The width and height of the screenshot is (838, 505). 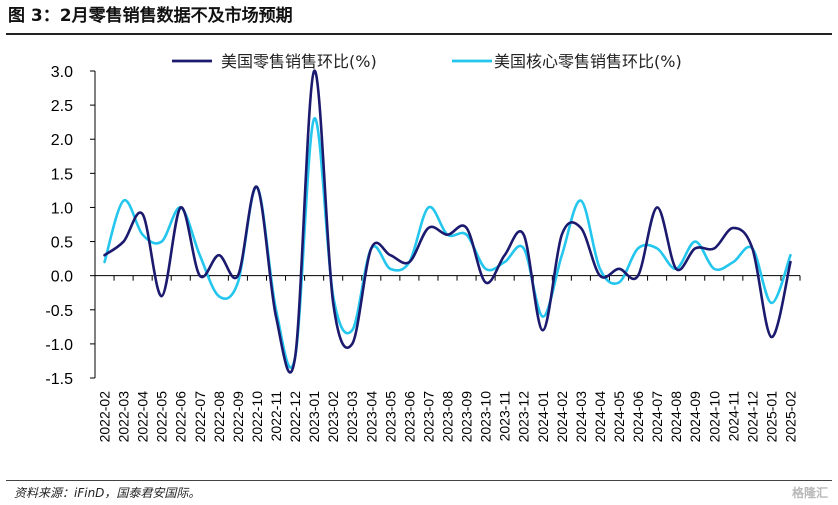 What do you see at coordinates (714, 417) in the screenshot?
I see `x-tick-label: 2024-10` at bounding box center [714, 417].